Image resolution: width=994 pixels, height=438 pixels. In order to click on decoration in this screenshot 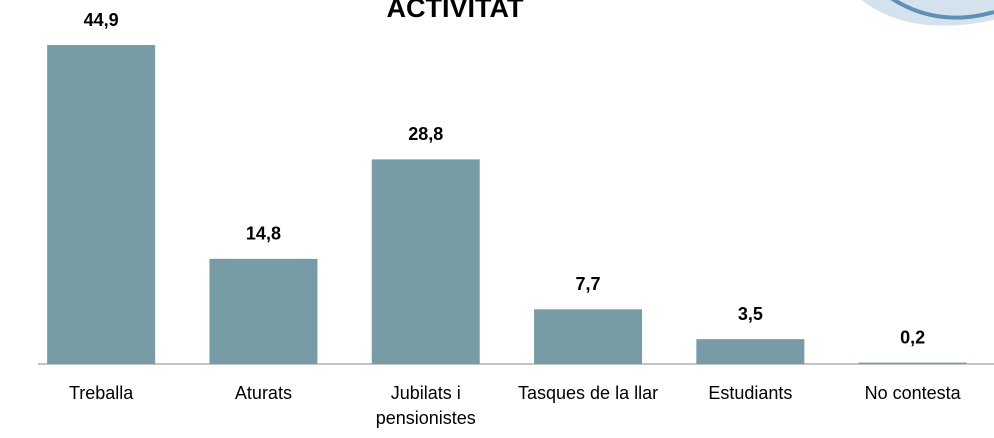, I will do `click(942, 10)`.